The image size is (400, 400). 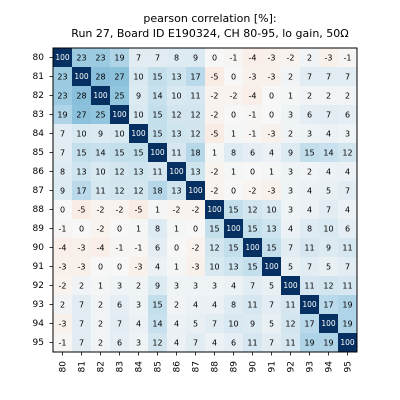 I want to click on y-tick-label: 89, so click(x=39, y=229).